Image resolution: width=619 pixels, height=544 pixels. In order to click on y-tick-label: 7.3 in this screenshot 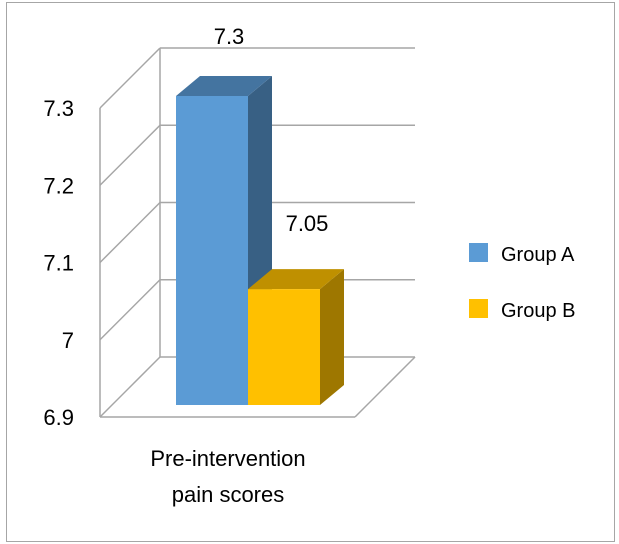, I will do `click(58, 108)`.